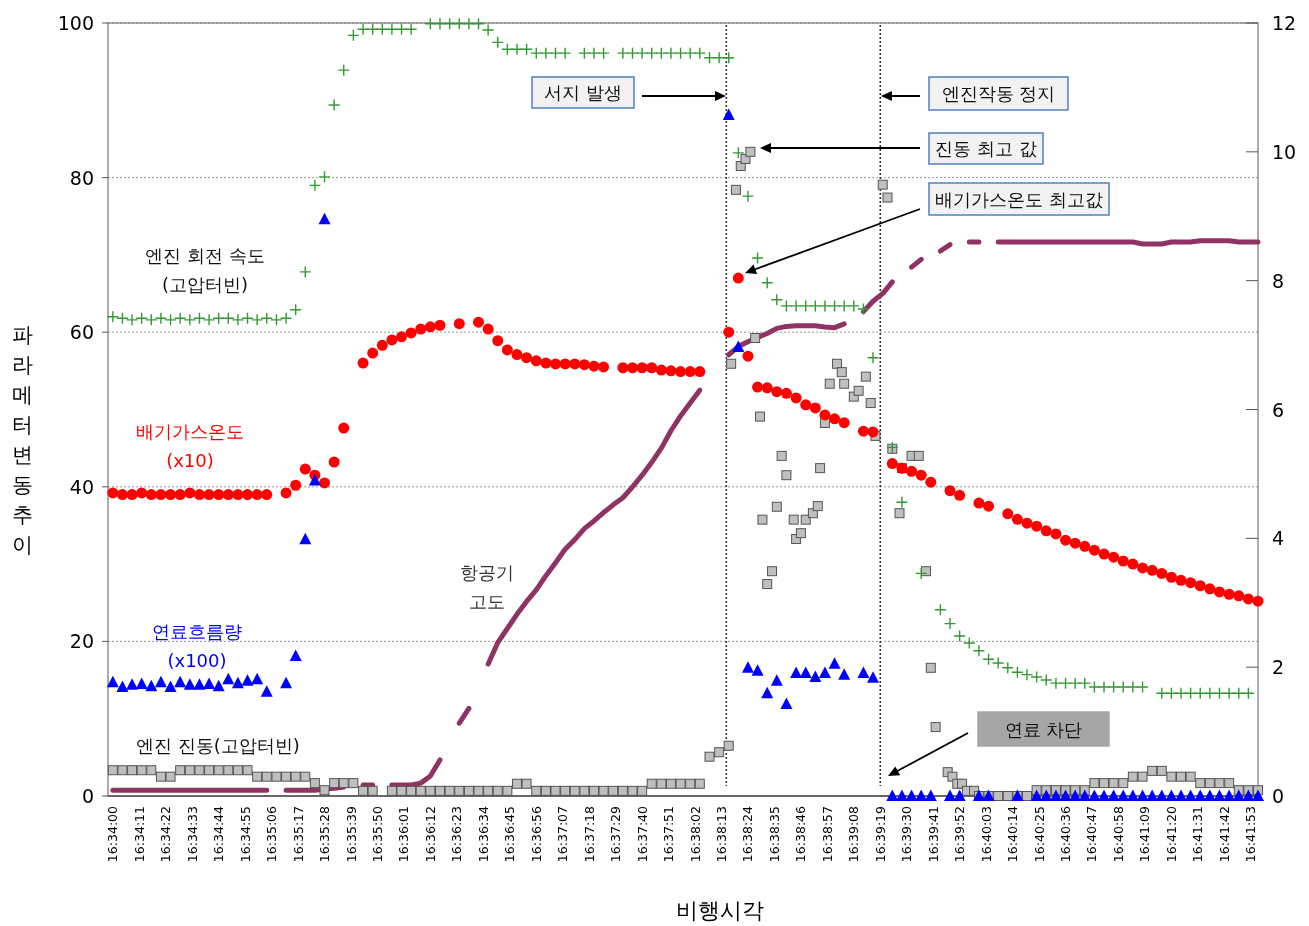  Describe the element at coordinates (695, 834) in the screenshot. I see `x-tick-label: 16:38:02` at that location.